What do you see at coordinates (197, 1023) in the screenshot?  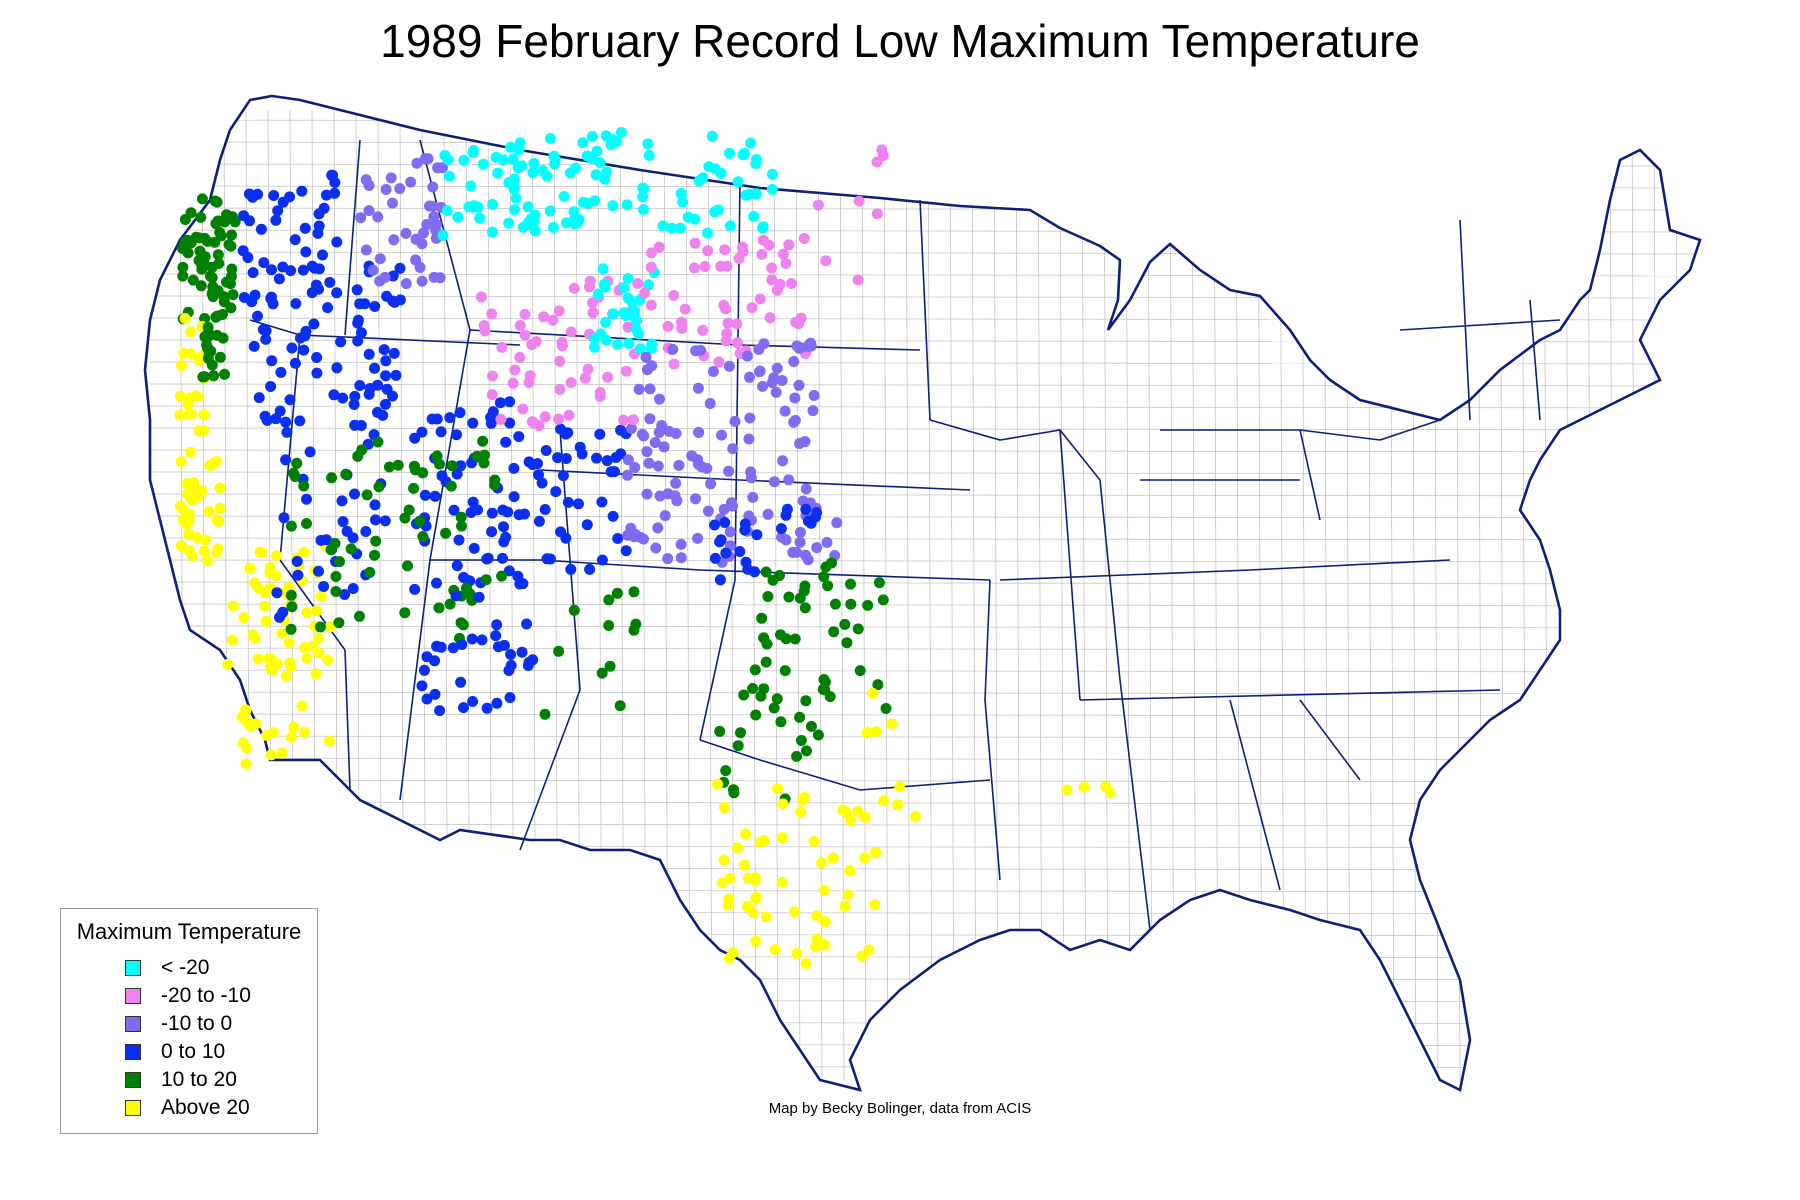 I see `legend-label: -10 to 0` at bounding box center [197, 1023].